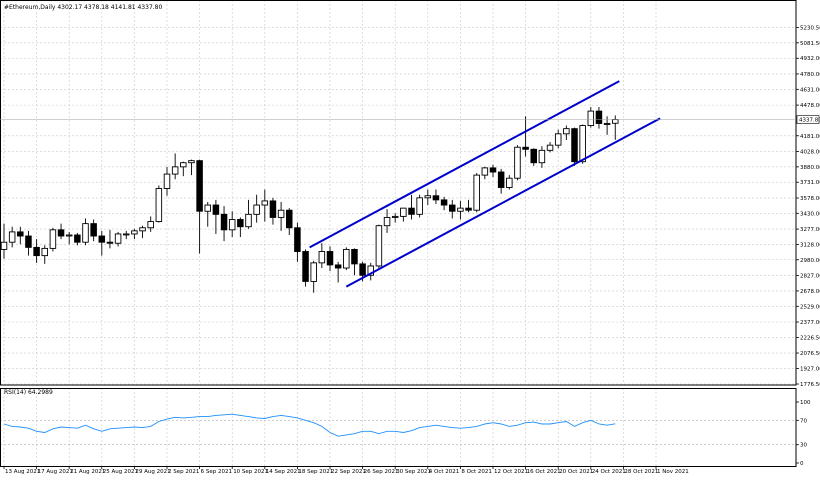  What do you see at coordinates (808, 119) in the screenshot?
I see `current-price-tag-box` at bounding box center [808, 119].